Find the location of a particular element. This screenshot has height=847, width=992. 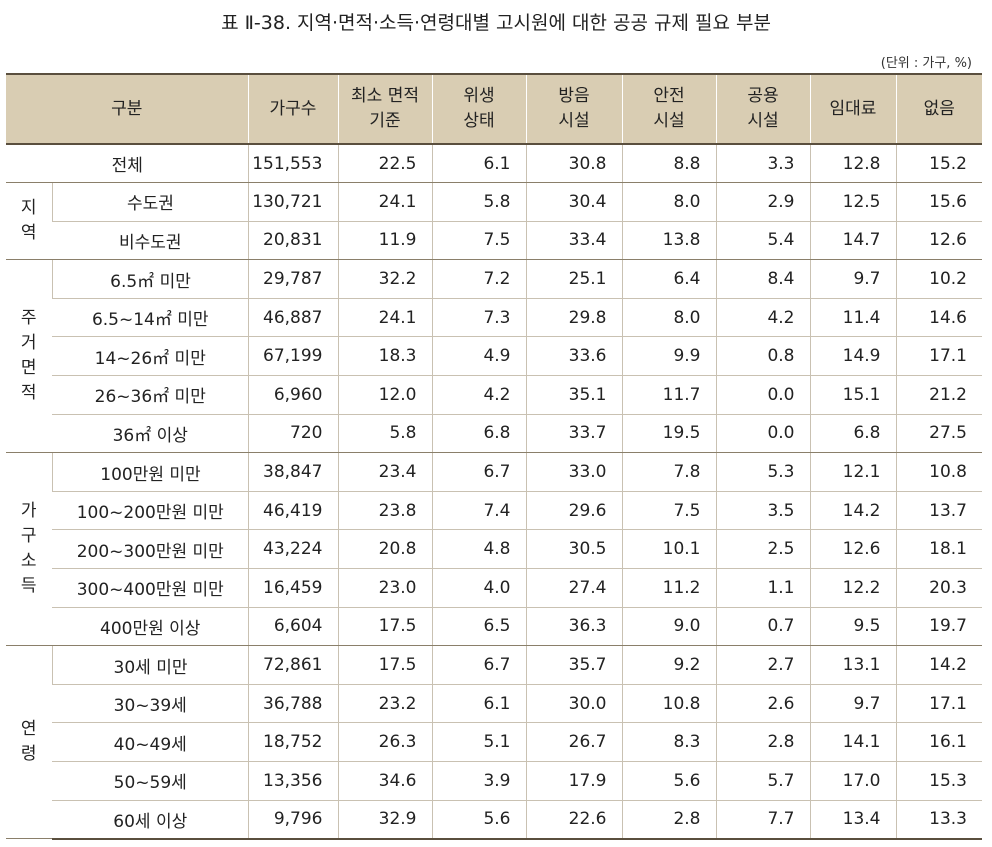

row-label: 60세 이상 is located at coordinates (150, 820).